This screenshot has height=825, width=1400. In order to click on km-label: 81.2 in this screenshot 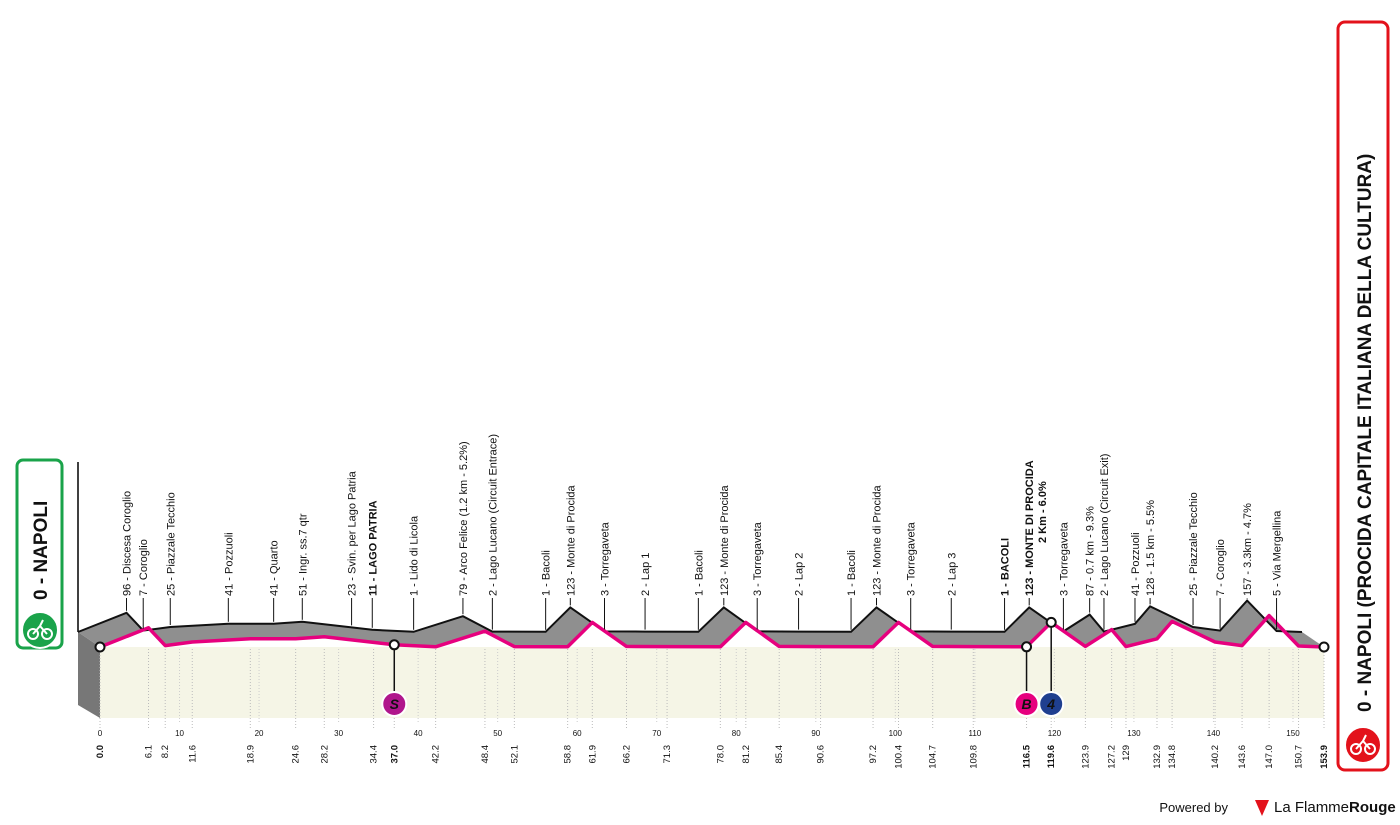, I will do `click(746, 754)`.